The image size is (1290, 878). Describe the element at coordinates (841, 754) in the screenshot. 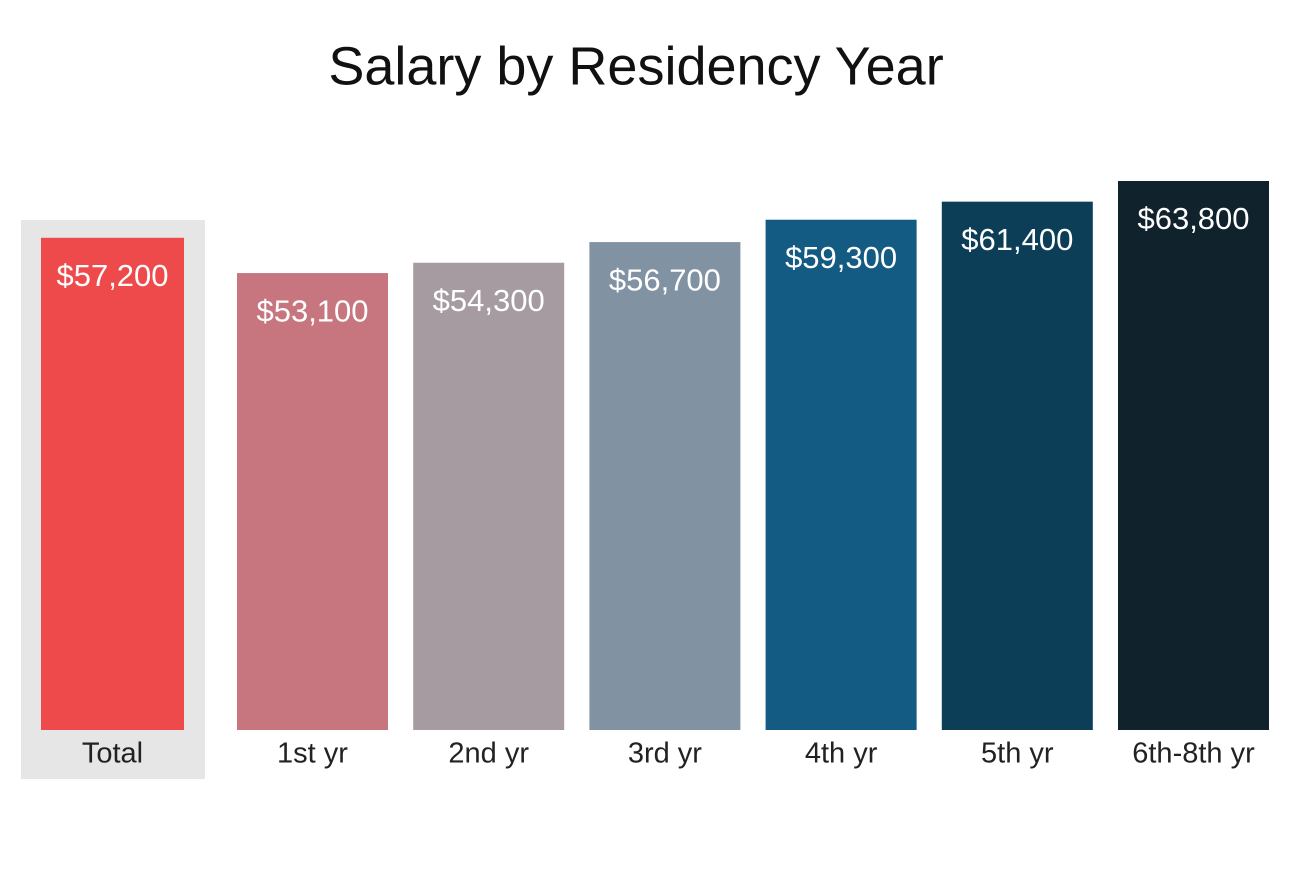

I see `x-tick-label: 4th yr` at that location.